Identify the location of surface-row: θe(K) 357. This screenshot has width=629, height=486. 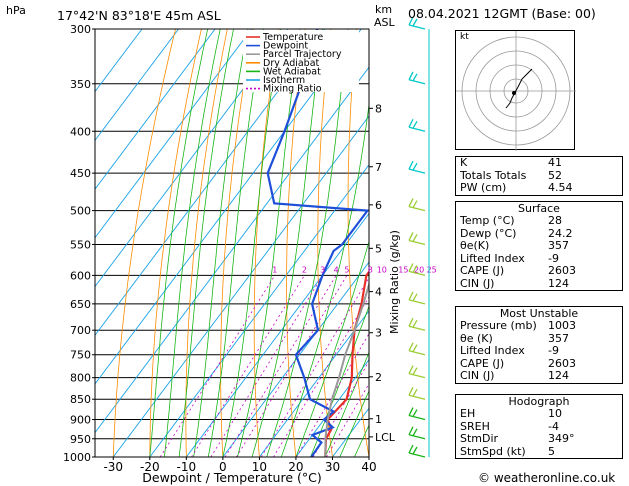
(539, 246).